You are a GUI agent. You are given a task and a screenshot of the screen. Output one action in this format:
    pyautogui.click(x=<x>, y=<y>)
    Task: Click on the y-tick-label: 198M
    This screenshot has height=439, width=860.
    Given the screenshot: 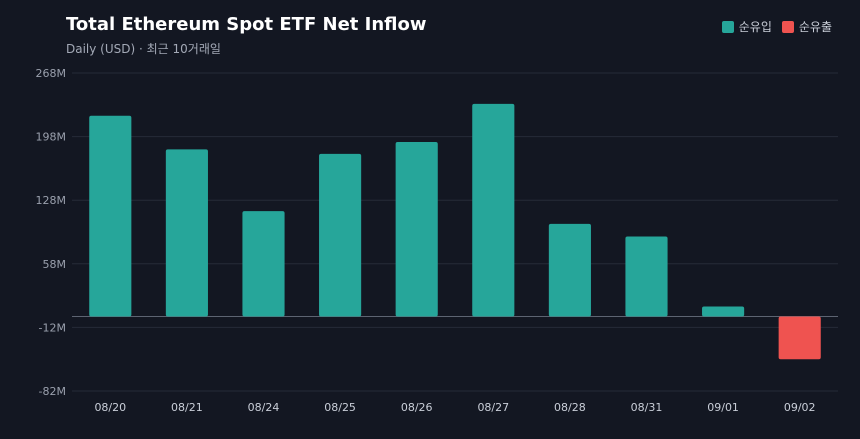 What is the action you would take?
    pyautogui.click(x=51, y=137)
    